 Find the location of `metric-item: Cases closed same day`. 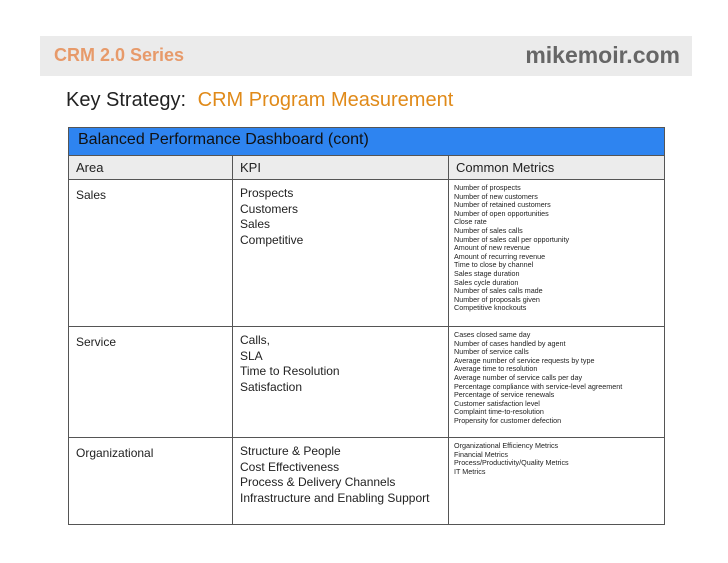

metric-item: Cases closed same day is located at coordinates (492, 334).